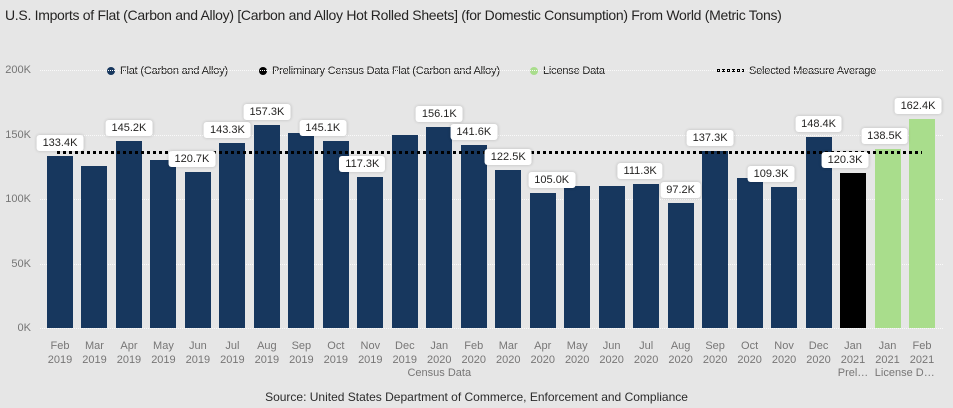 Image resolution: width=953 pixels, height=408 pixels. What do you see at coordinates (60, 353) in the screenshot?
I see `x-axis-label-feb-2019: Feb 2019` at bounding box center [60, 353].